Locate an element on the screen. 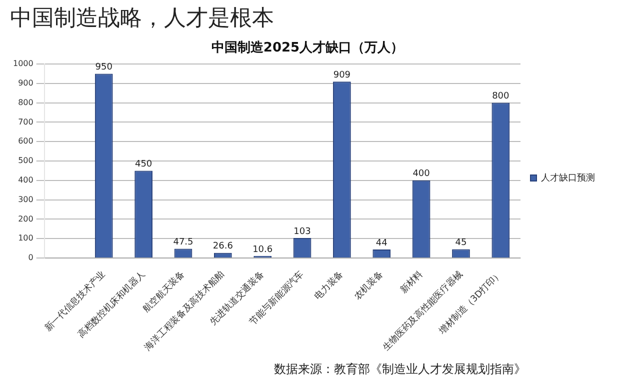  data-label: 950 is located at coordinates (104, 67).